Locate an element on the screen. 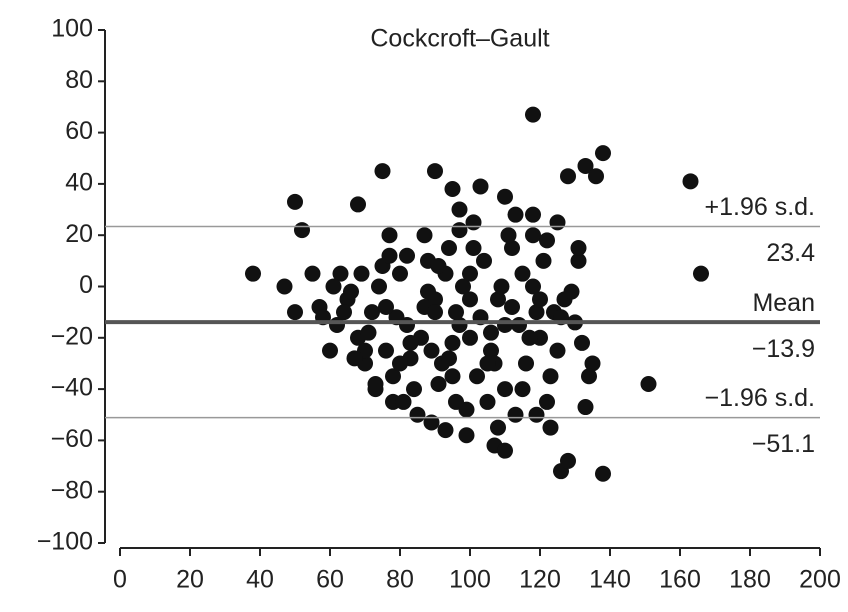  x-tick-label: 120 is located at coordinates (540, 580).